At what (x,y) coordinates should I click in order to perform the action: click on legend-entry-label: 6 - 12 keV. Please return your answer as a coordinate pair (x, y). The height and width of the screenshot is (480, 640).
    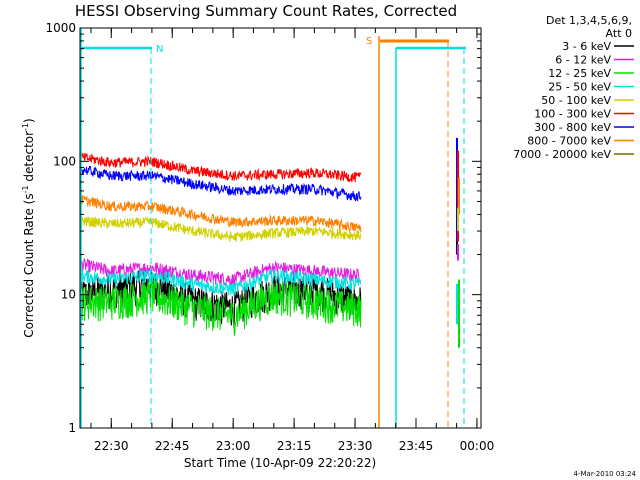
    Looking at the image, I should click on (583, 60).